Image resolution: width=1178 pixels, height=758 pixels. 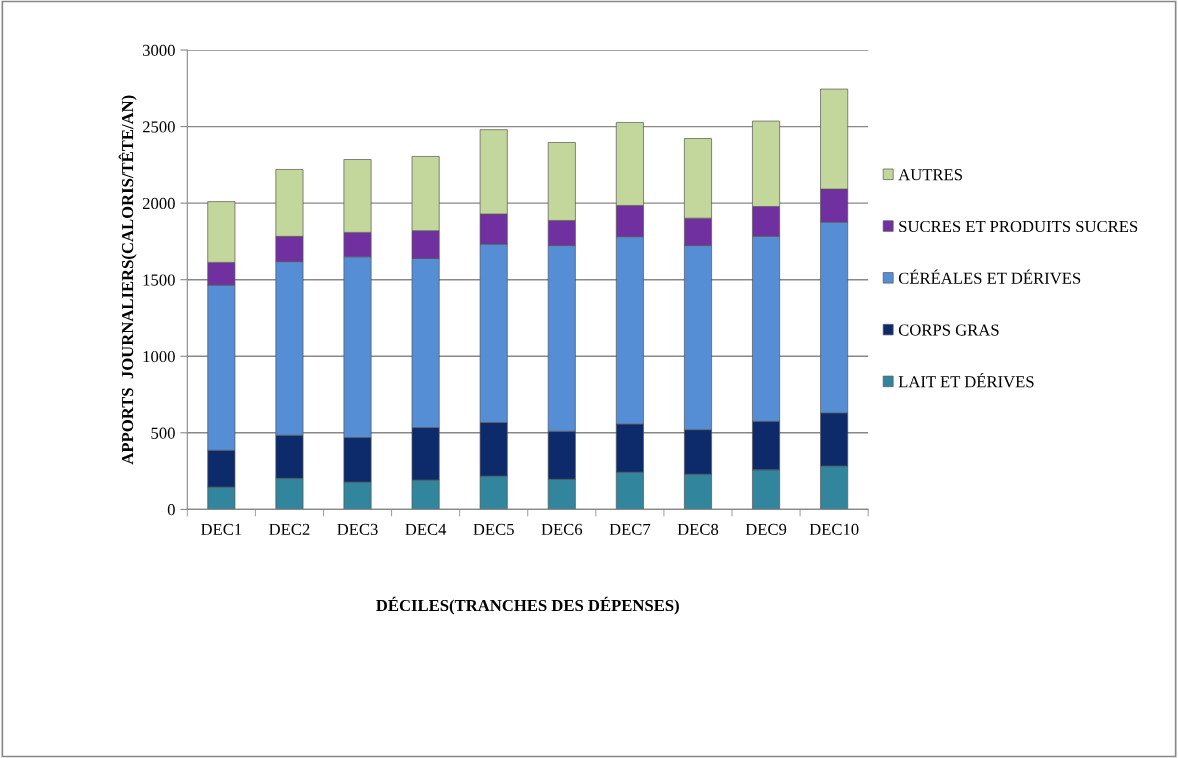 I want to click on x-tick-label: DEC3, so click(x=357, y=529).